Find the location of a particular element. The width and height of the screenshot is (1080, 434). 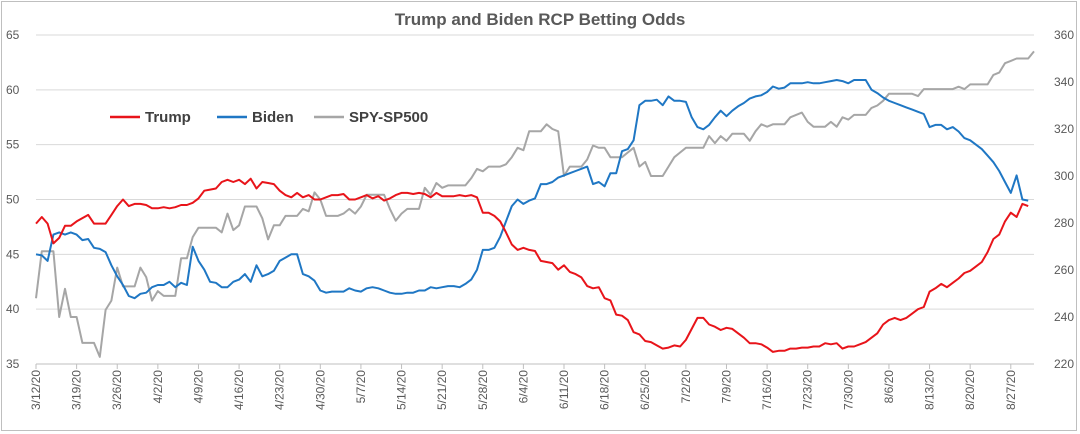

left-y-tick-label: 65 is located at coordinates (13, 35).